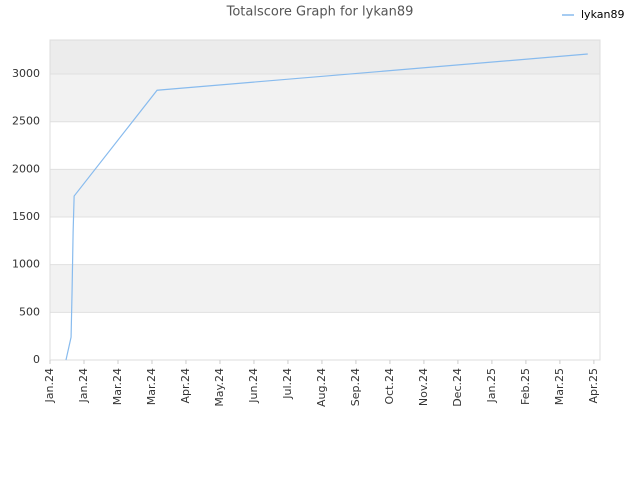 This screenshot has height=484, width=640. I want to click on x-tick-label: Jun.24, so click(253, 386).